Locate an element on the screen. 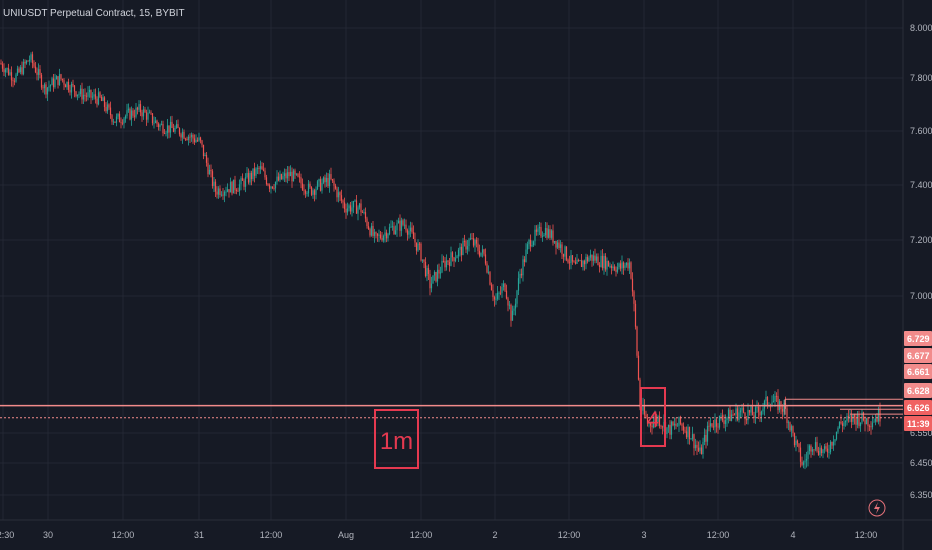 This screenshot has height=550, width=932. price-label-text: 6.677 is located at coordinates (918, 356).